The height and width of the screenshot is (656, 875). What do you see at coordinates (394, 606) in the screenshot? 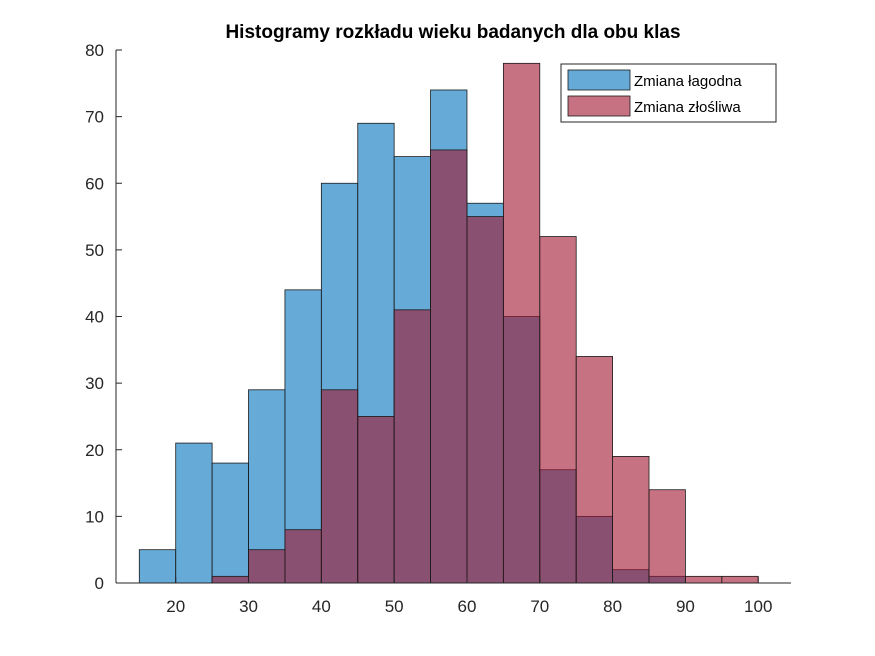
I see `x-tick-label: 50` at bounding box center [394, 606].